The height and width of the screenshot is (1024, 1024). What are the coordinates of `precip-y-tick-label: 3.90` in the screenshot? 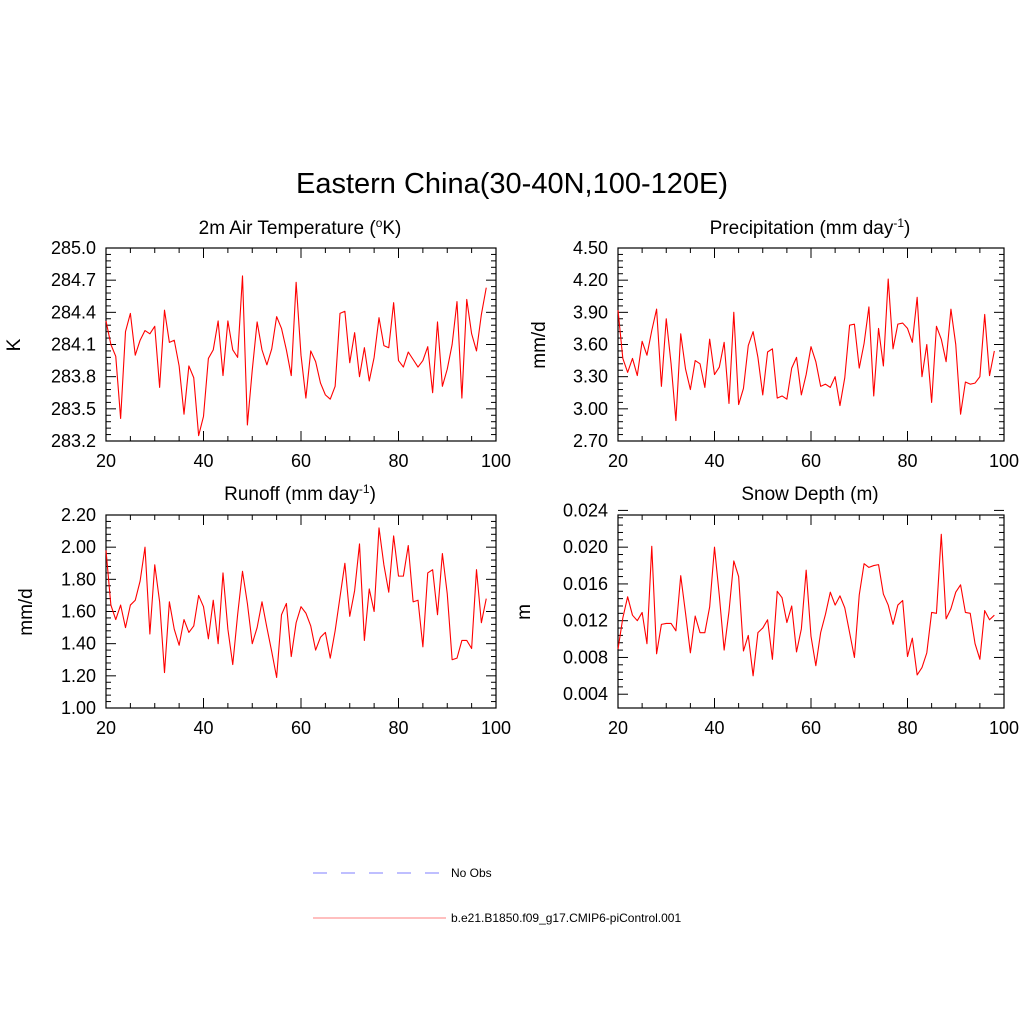 It's located at (590, 312).